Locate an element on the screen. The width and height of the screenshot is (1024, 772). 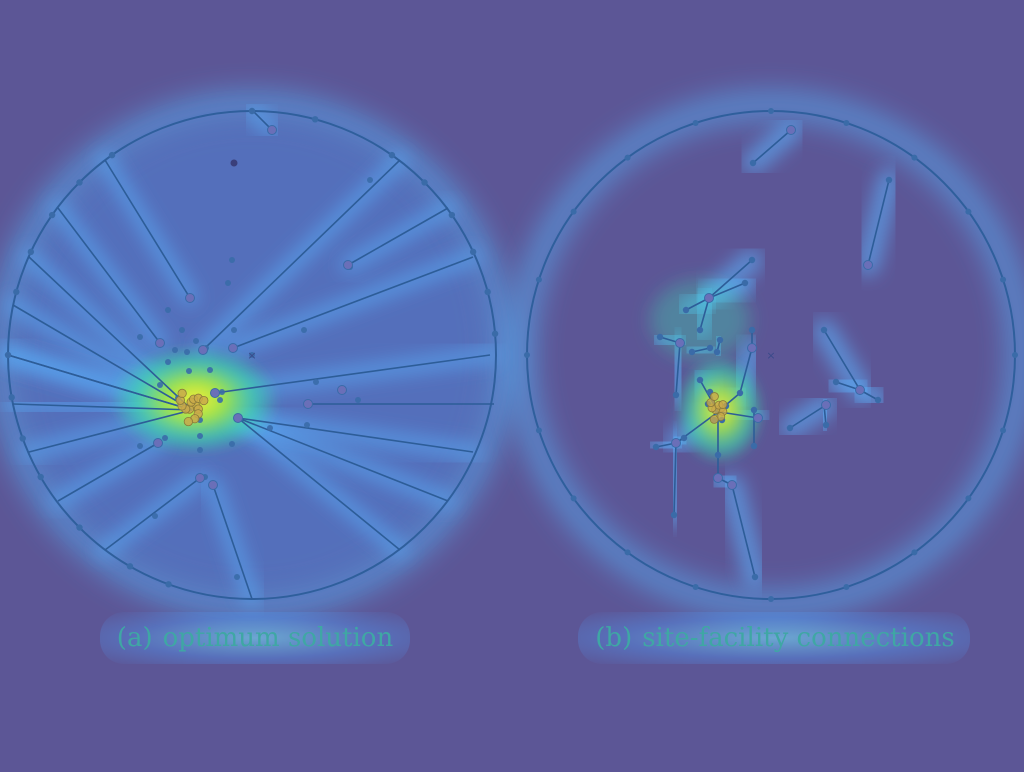
caption-panel-a: (a) optimum solution is located at coordinates (255, 638).